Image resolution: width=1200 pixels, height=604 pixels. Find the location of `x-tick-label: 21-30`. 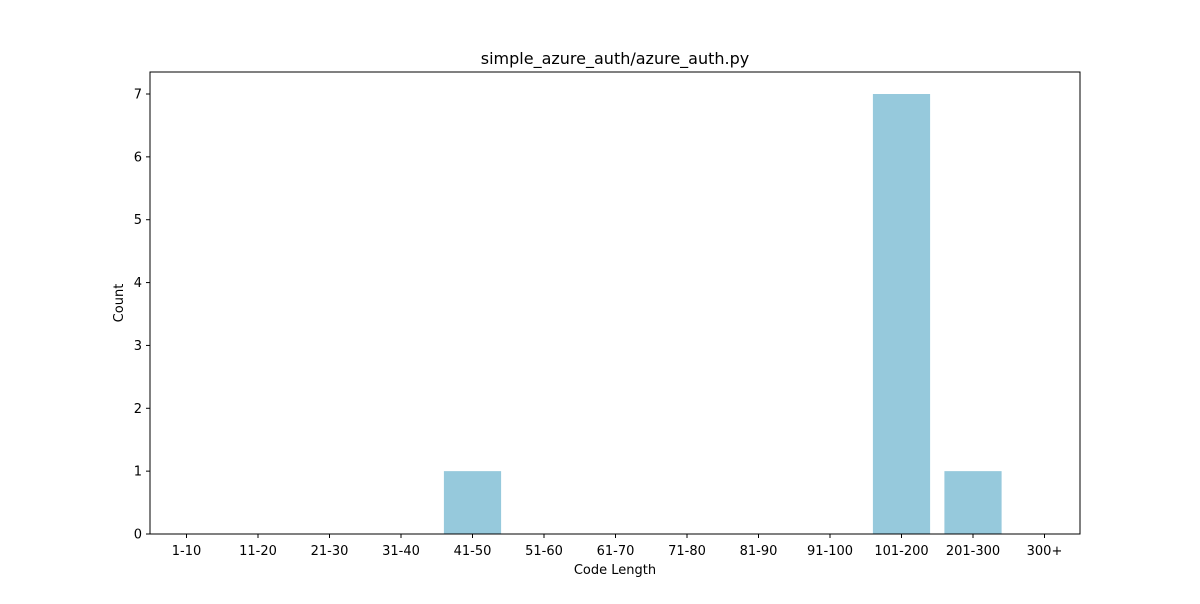

x-tick-label: 21-30 is located at coordinates (330, 551).